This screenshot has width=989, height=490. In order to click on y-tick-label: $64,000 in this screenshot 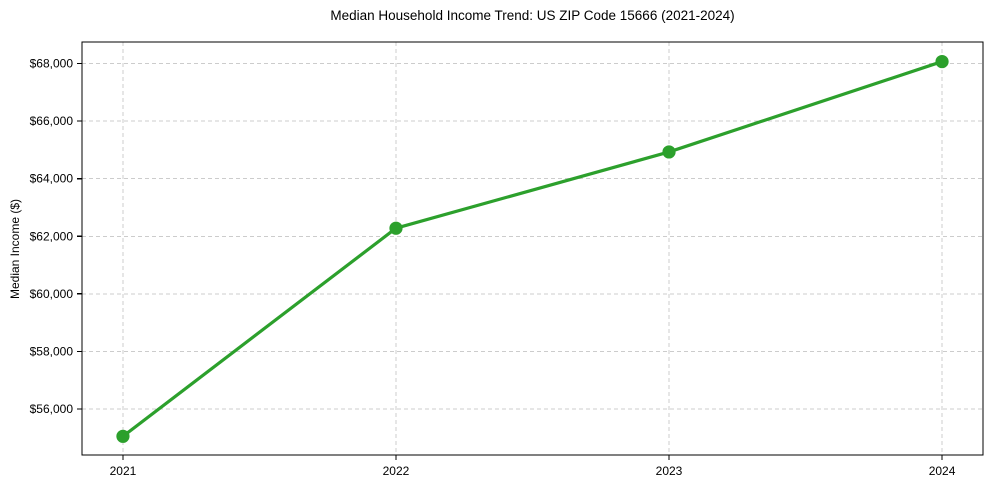, I will do `click(52, 179)`.